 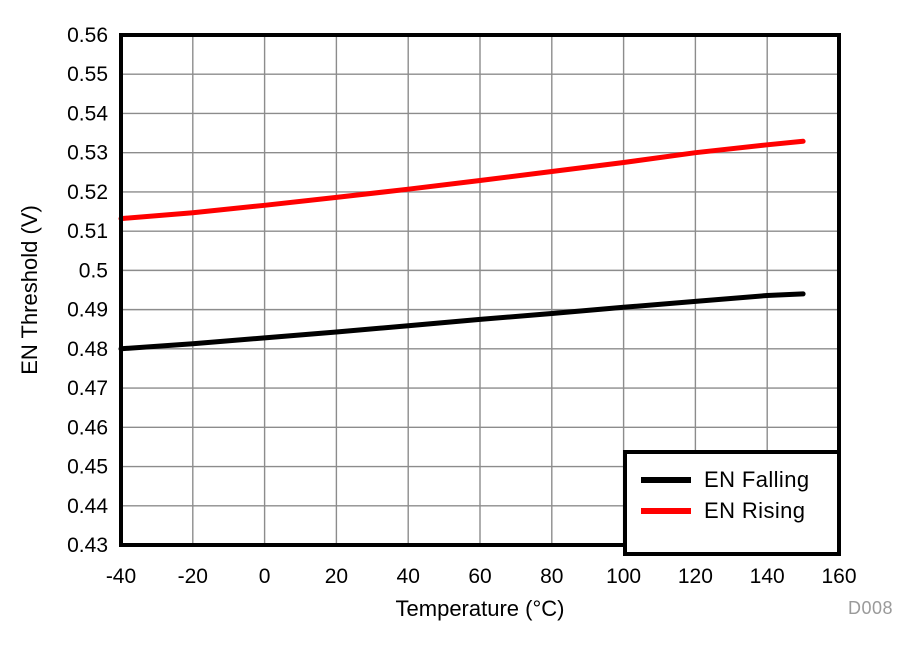 What do you see at coordinates (767, 576) in the screenshot?
I see `x-tick-label: 140` at bounding box center [767, 576].